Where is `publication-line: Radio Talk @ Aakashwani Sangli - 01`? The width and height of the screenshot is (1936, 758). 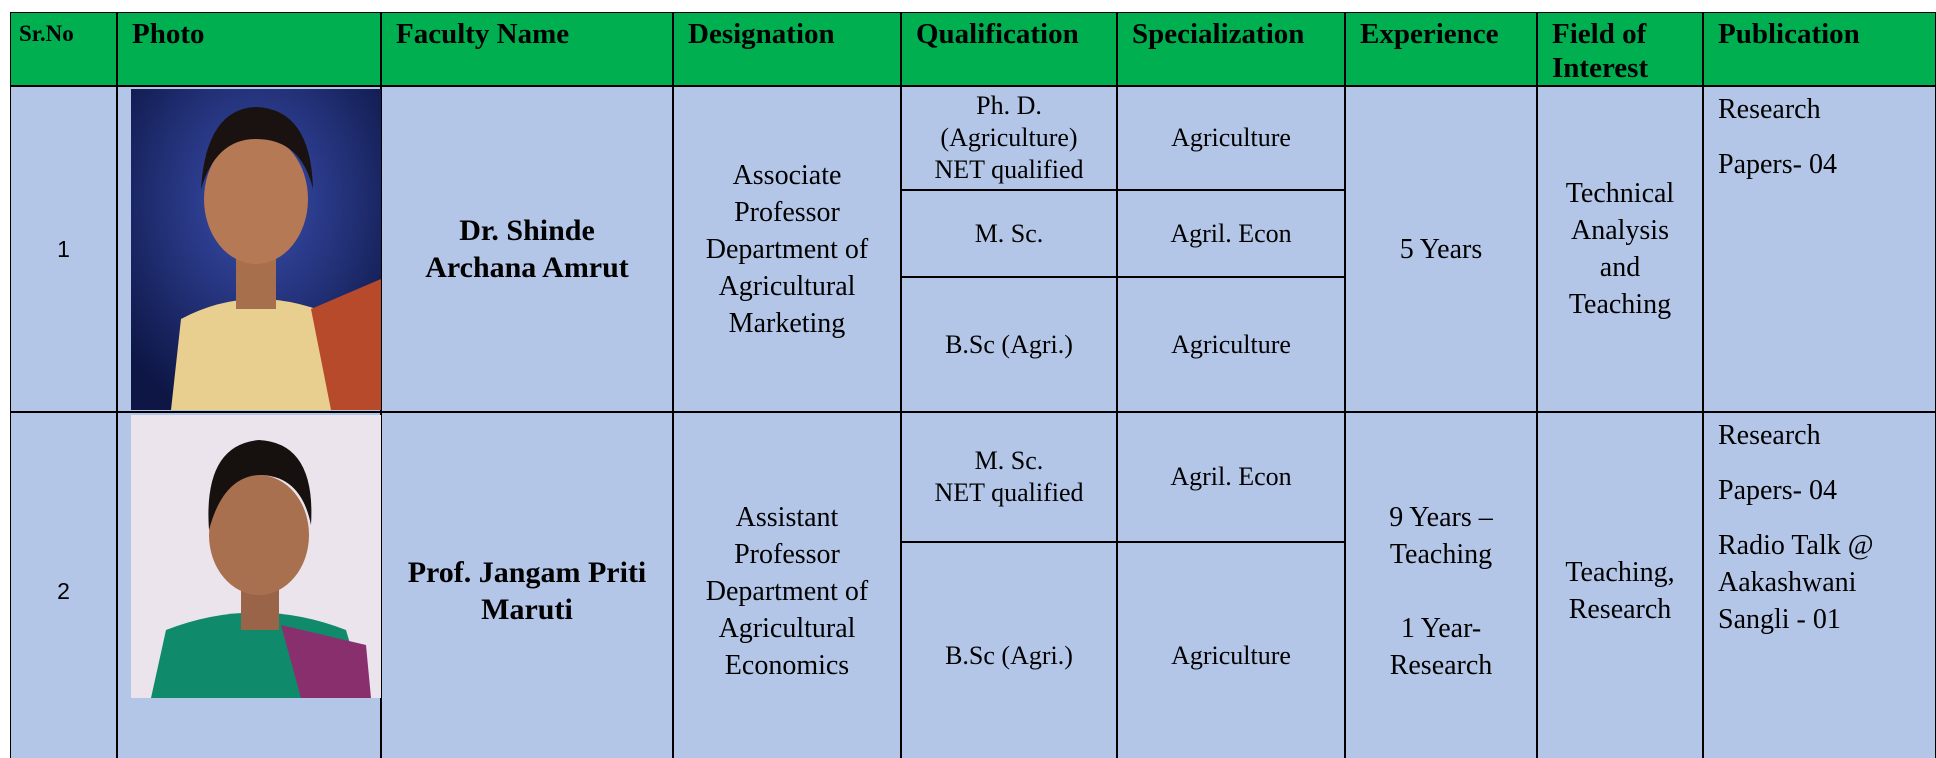 publication-line: Radio Talk @ Aakashwani Sangli - 01 is located at coordinates (1796, 582).